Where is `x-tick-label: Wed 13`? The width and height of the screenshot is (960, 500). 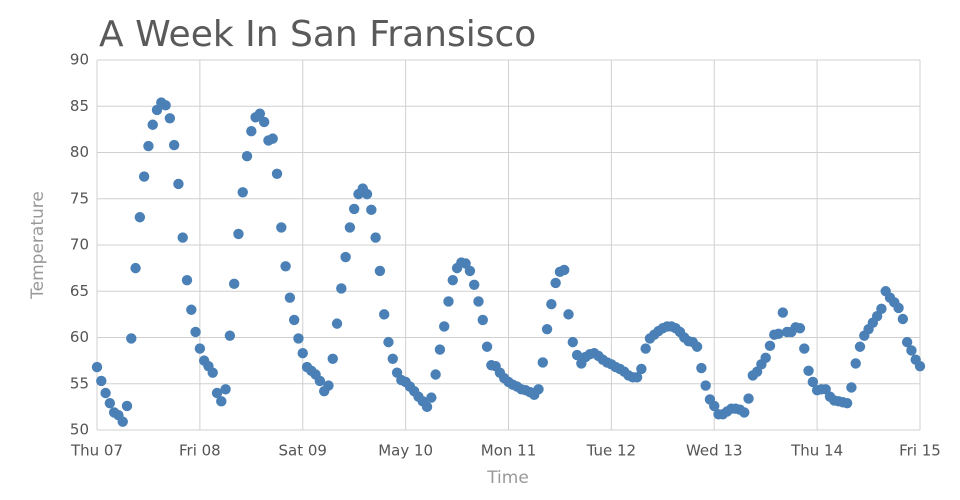 x-tick-label: Wed 13 is located at coordinates (714, 451).